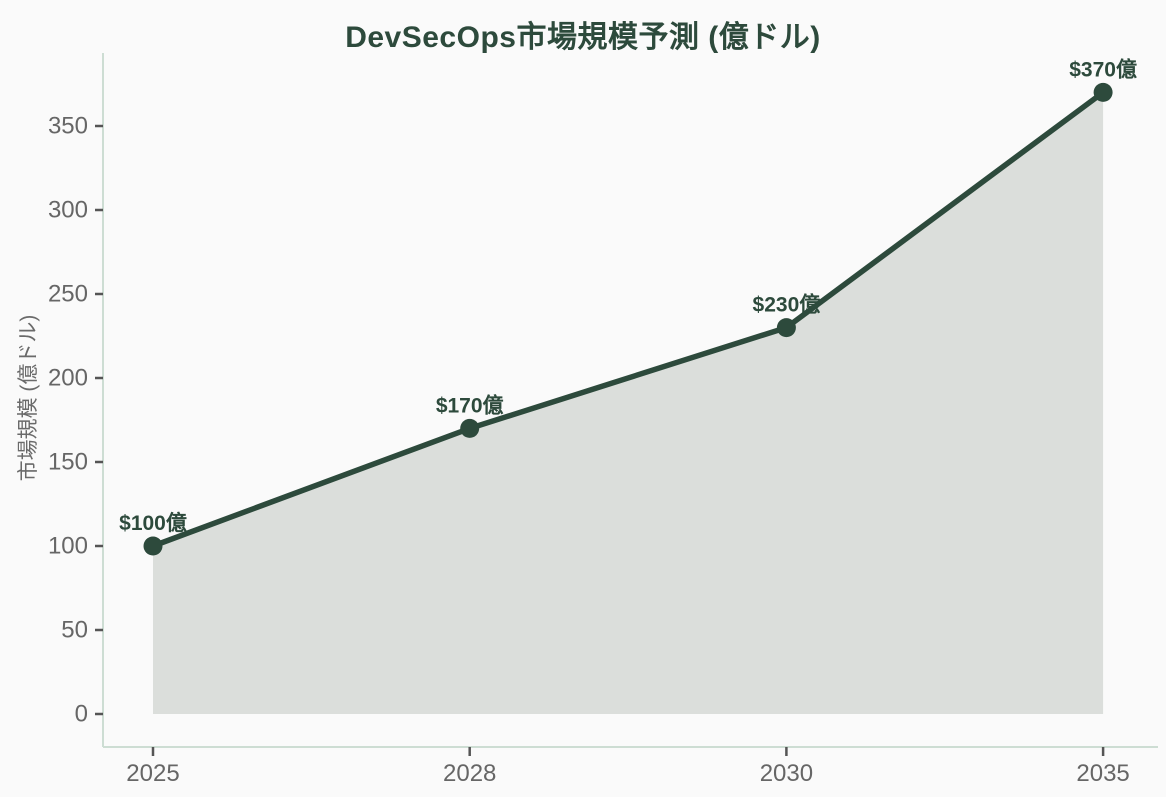 Image resolution: width=1166 pixels, height=797 pixels. Describe the element at coordinates (787, 305) in the screenshot. I see `data-point-label: $230億` at that location.